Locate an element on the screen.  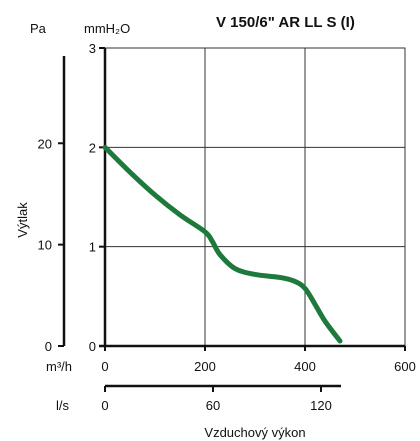
y-axis-label: Výtlak is located at coordinates (22, 220).